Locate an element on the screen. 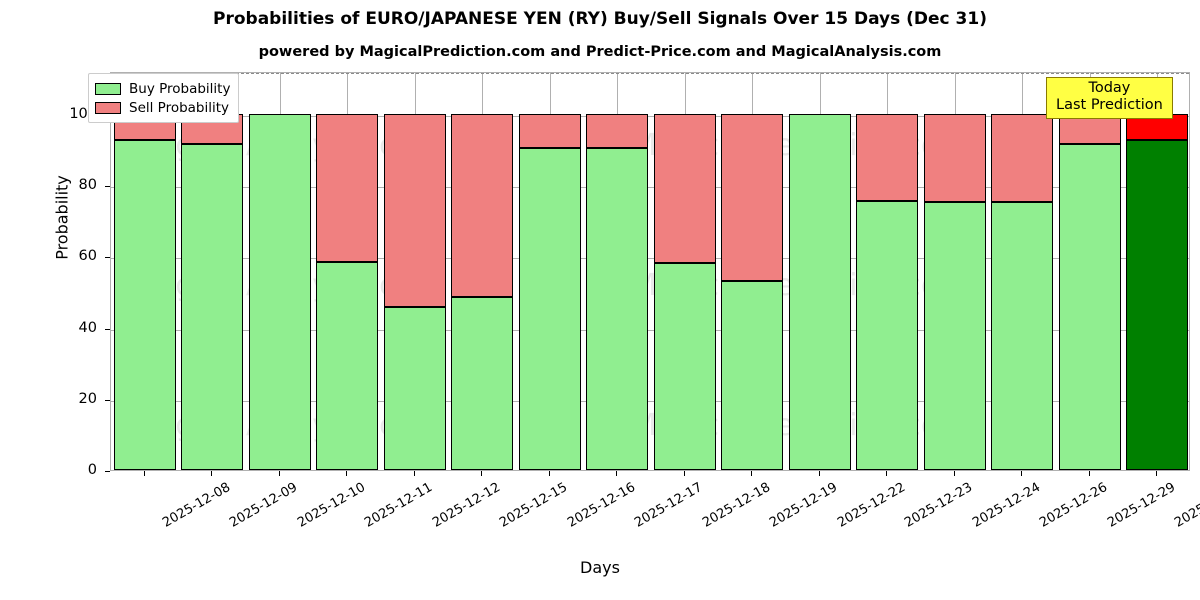 The image size is (1200, 600). x-tick-label: 2025-12-29 is located at coordinates (1141, 505).